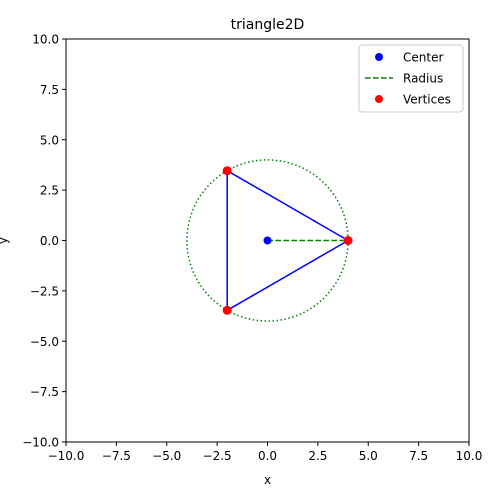  I want to click on legend-box, so click(411, 78).